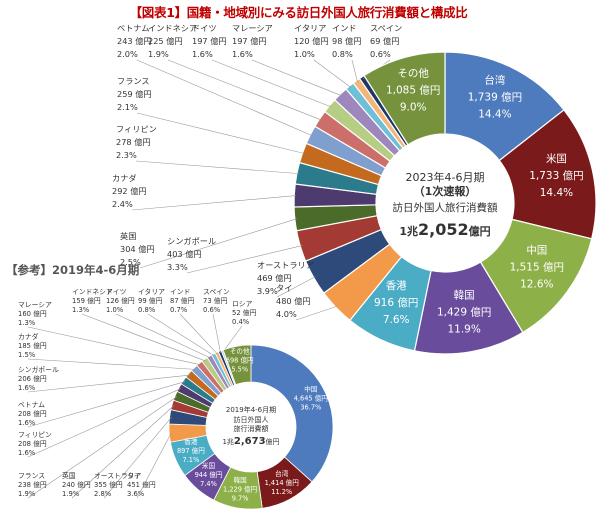 The image size is (597, 513). Describe the element at coordinates (136, 494) in the screenshot. I see `slice-share: 3.6%` at that location.